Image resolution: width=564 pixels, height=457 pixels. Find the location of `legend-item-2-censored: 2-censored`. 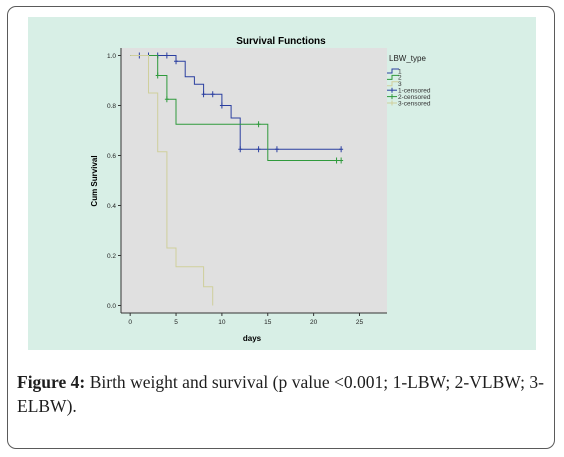

legend-item-2-censored: 2-censored is located at coordinates (409, 97).